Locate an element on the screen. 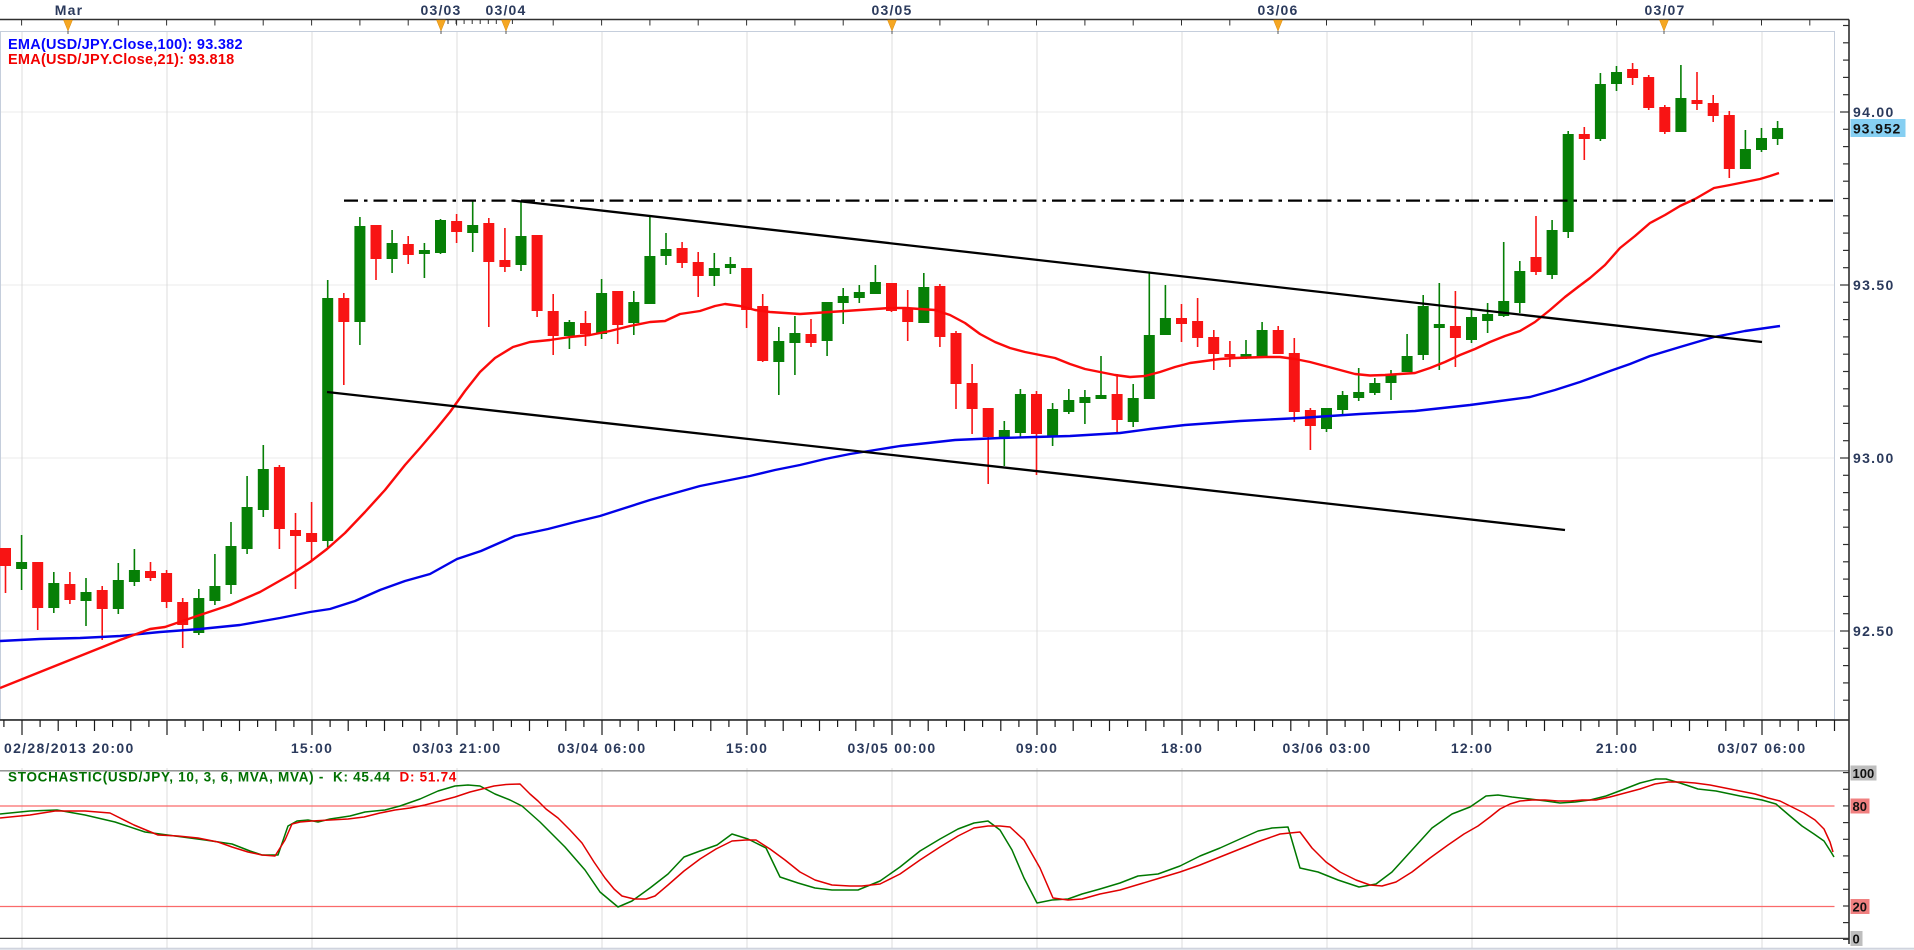 The height and width of the screenshot is (950, 1914). svg-text: 93.50 is located at coordinates (1874, 285).